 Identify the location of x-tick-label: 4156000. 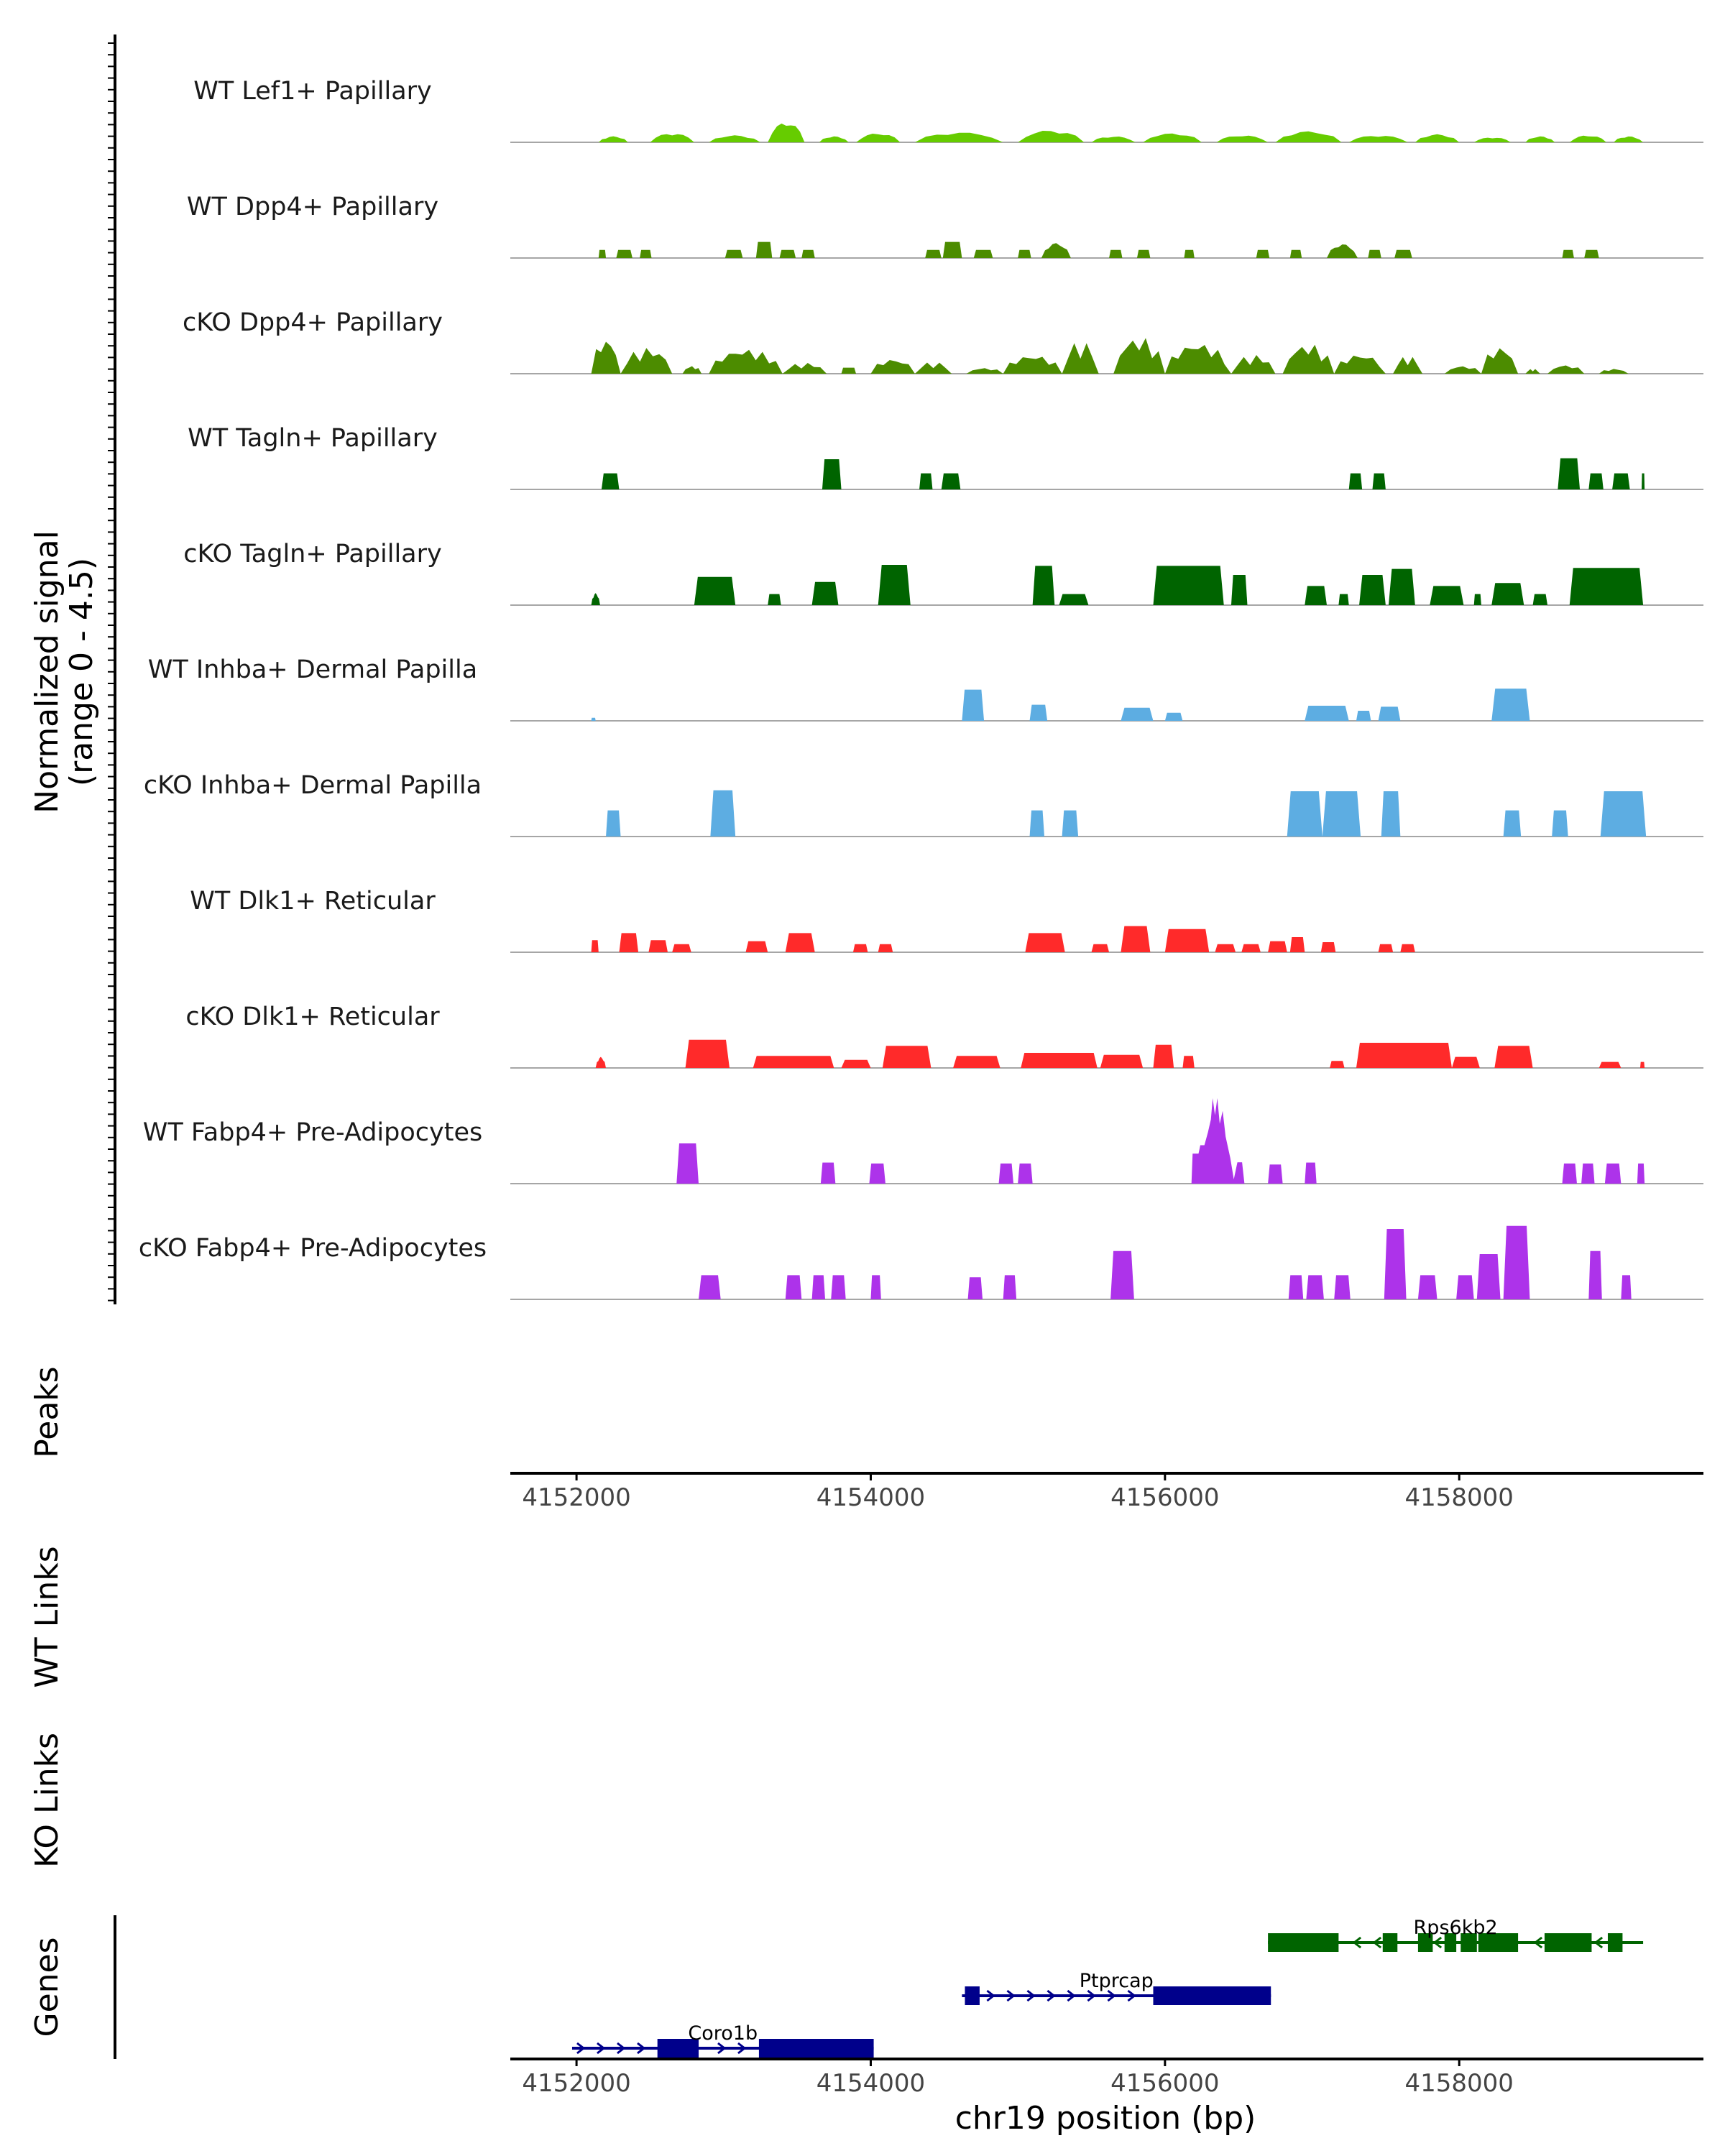
(1164, 1498).